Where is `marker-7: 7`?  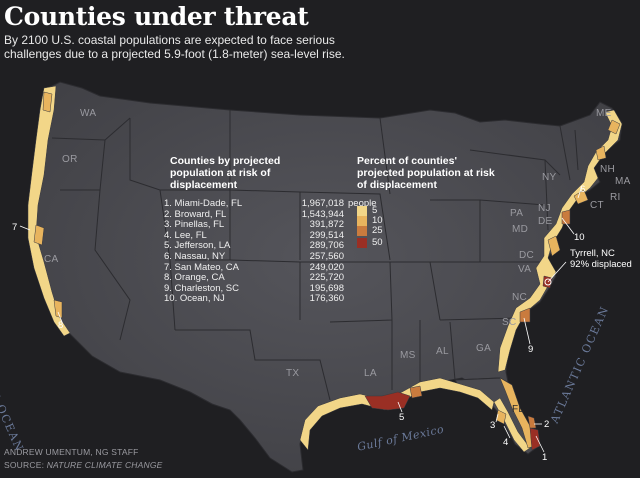
marker-7: 7 is located at coordinates (15, 227).